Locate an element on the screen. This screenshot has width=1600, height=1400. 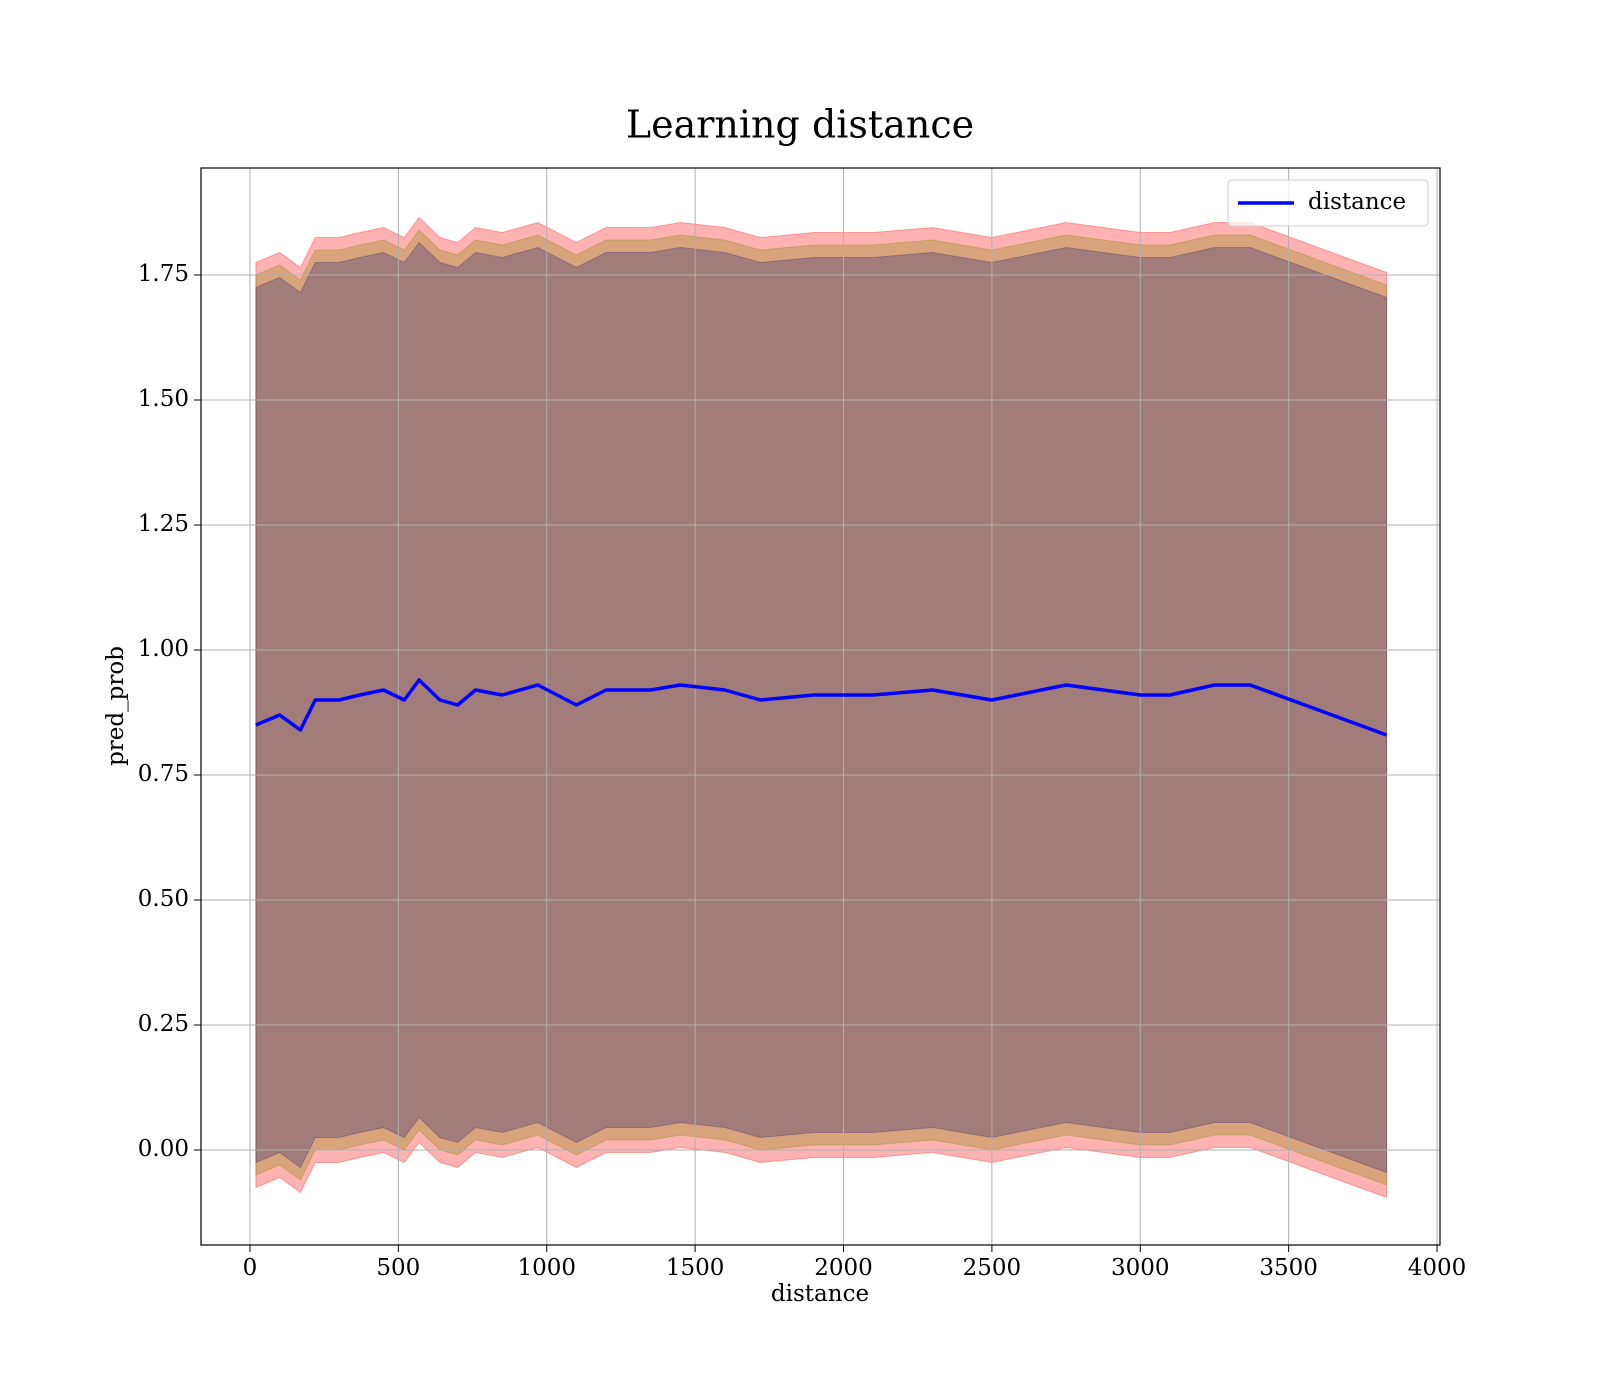
y-tick-label: 1.75 is located at coordinates (163, 274).